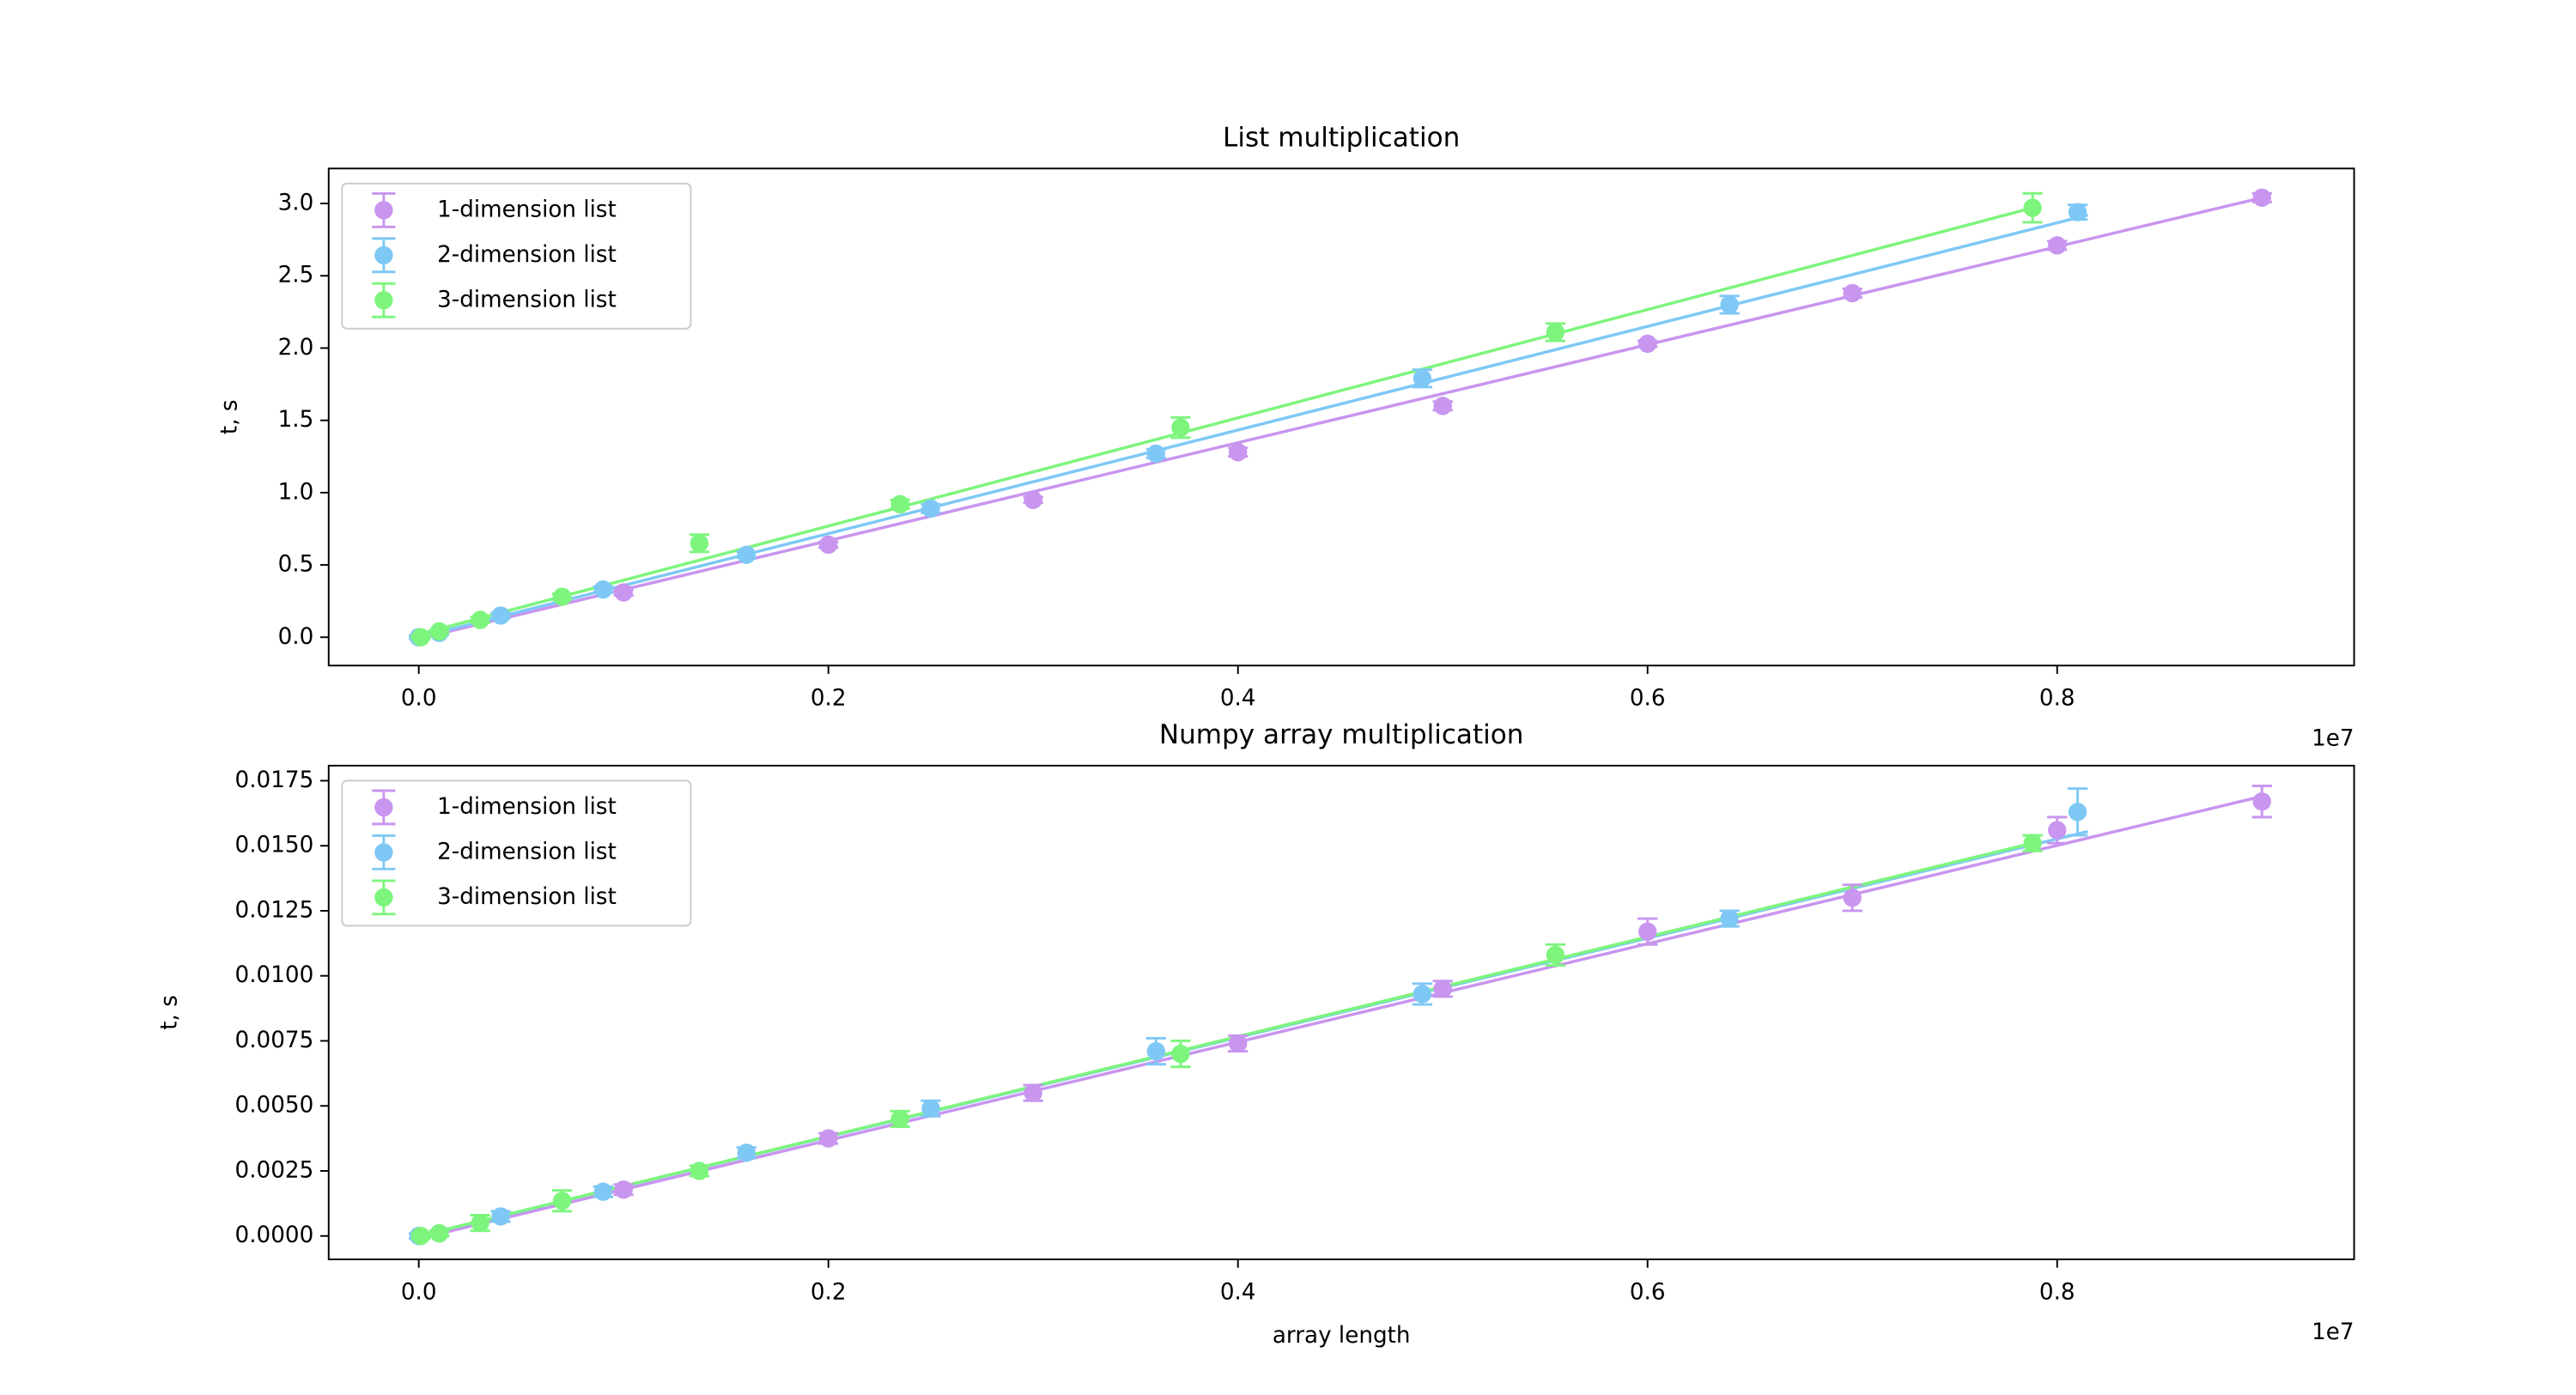 The width and height of the screenshot is (2576, 1395). Describe the element at coordinates (296, 348) in the screenshot. I see `y-tick-label: 2.0` at that location.